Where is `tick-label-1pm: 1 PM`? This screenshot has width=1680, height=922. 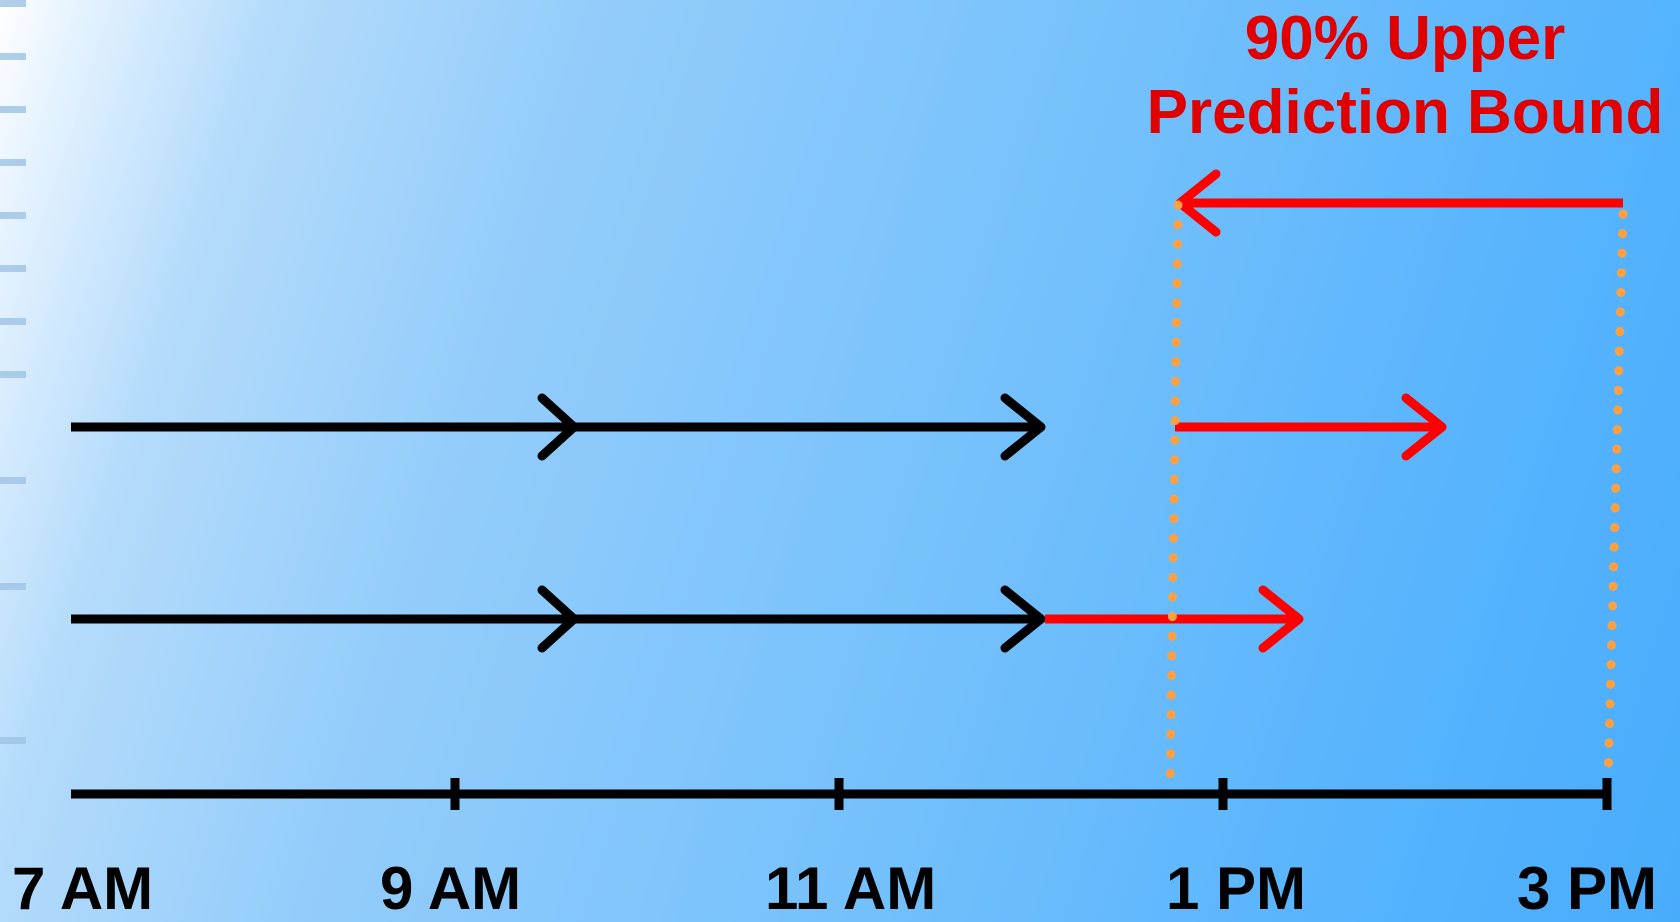
tick-label-1pm: 1 PM is located at coordinates (1236, 888).